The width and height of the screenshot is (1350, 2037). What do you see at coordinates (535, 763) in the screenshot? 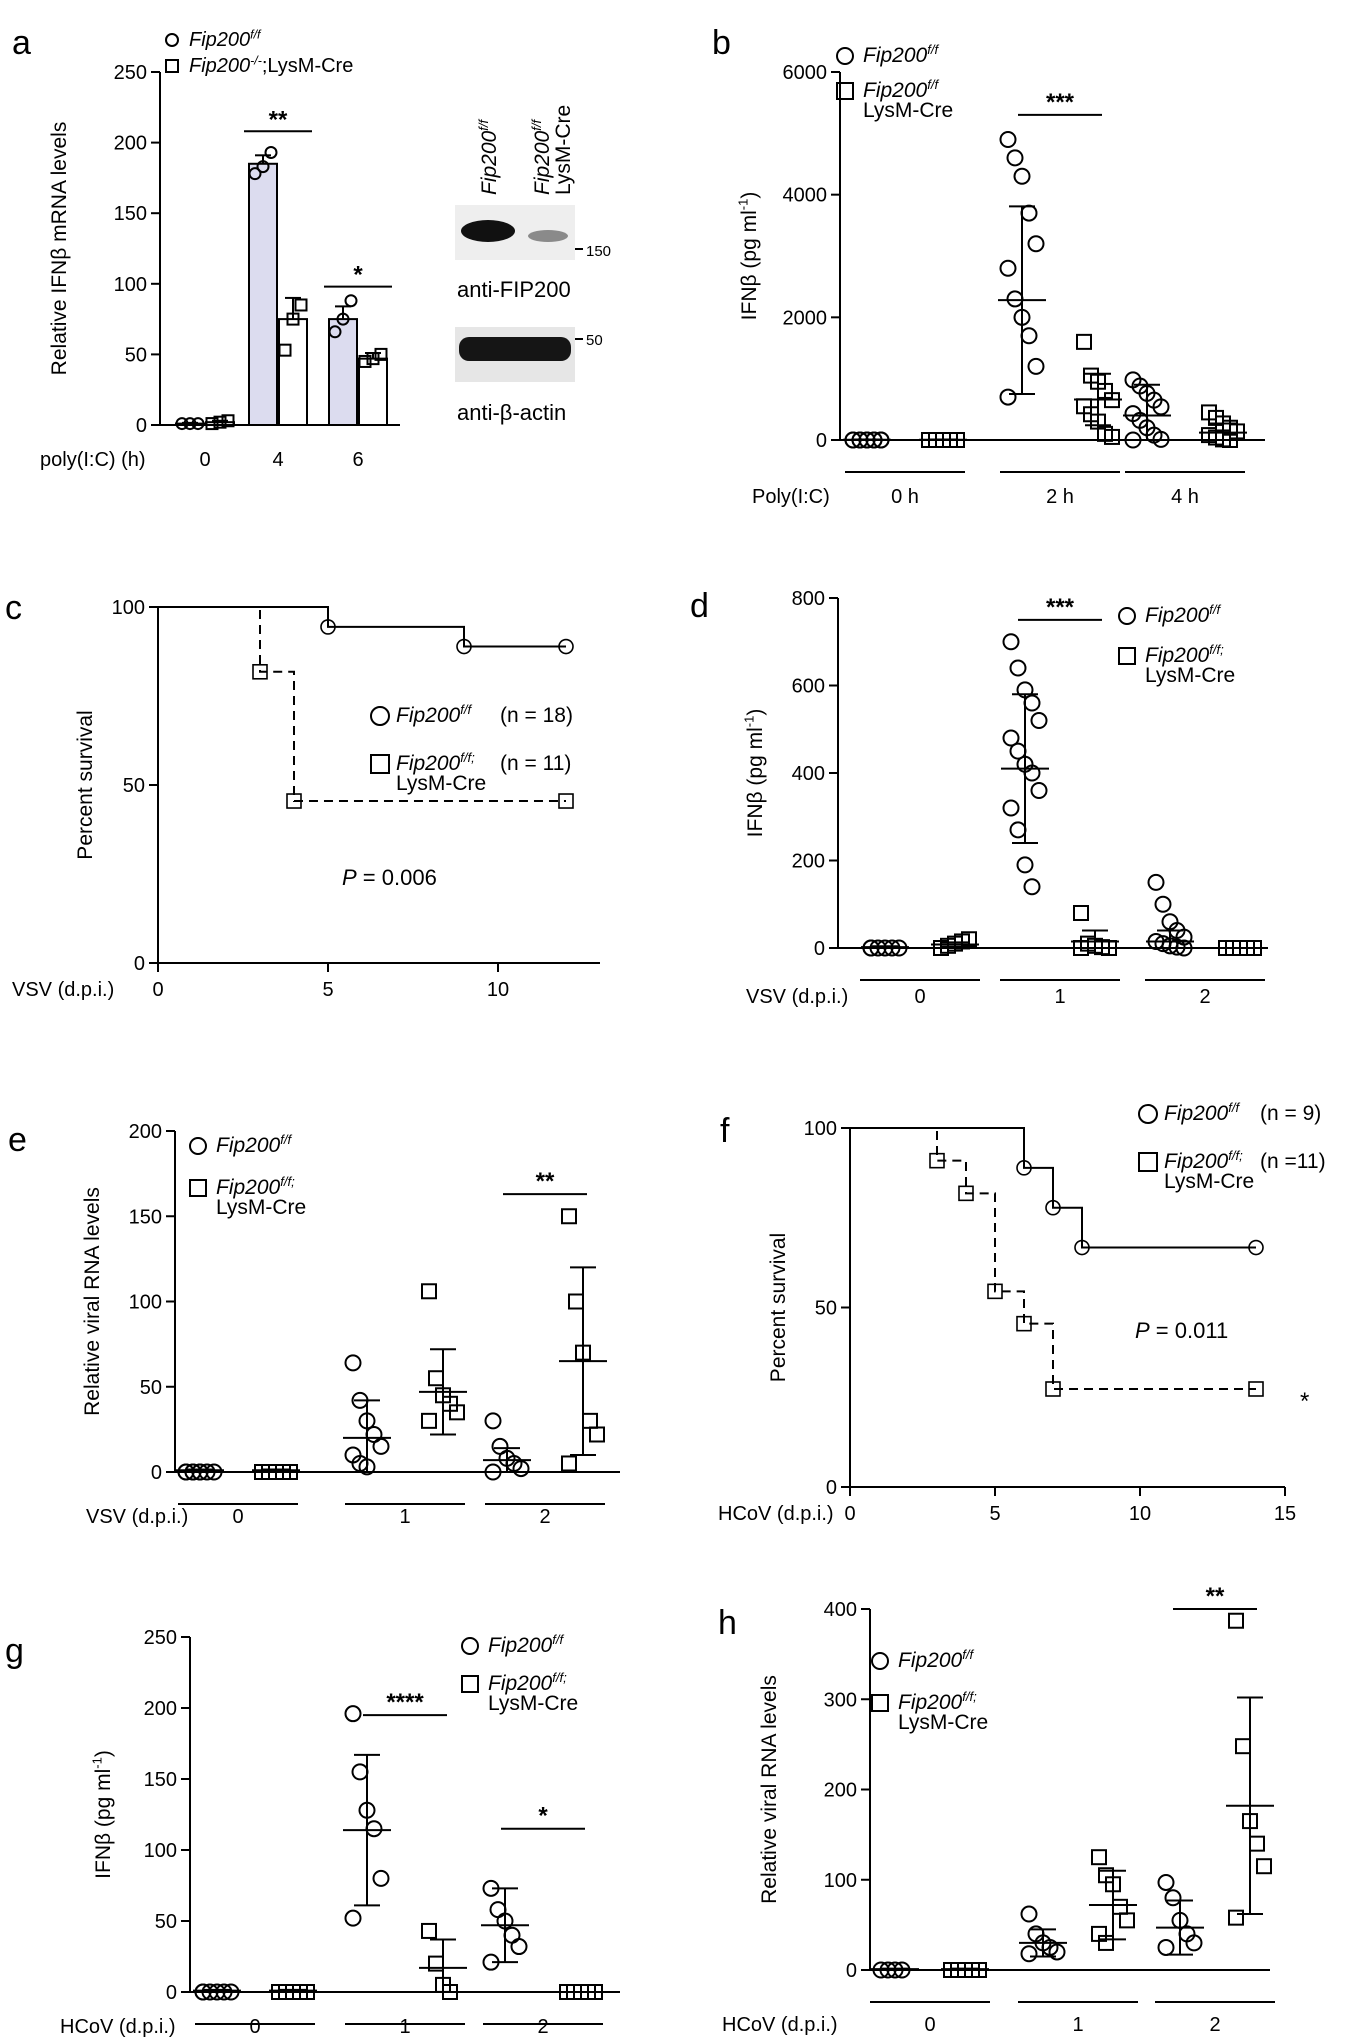
I see `legend-n: (n = 11)` at bounding box center [535, 763].